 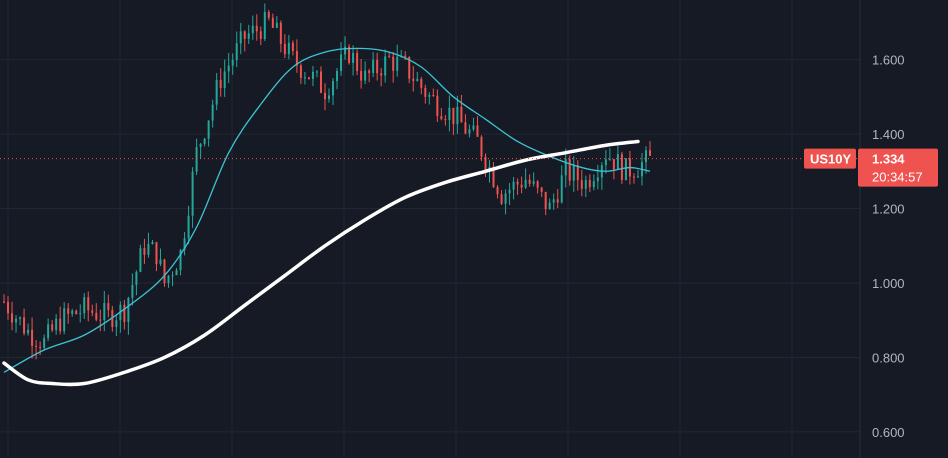 I want to click on last-price-tag: 1.334 20:34:57, so click(x=898, y=167).